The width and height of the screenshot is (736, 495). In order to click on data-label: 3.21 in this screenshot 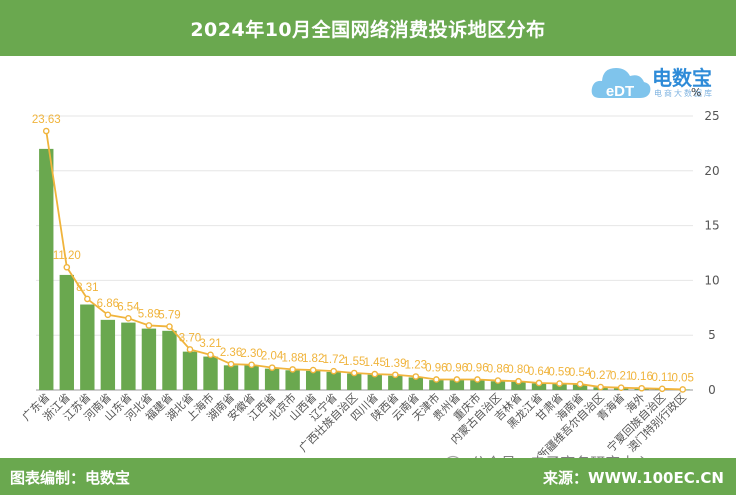, I will do `click(210, 344)`.